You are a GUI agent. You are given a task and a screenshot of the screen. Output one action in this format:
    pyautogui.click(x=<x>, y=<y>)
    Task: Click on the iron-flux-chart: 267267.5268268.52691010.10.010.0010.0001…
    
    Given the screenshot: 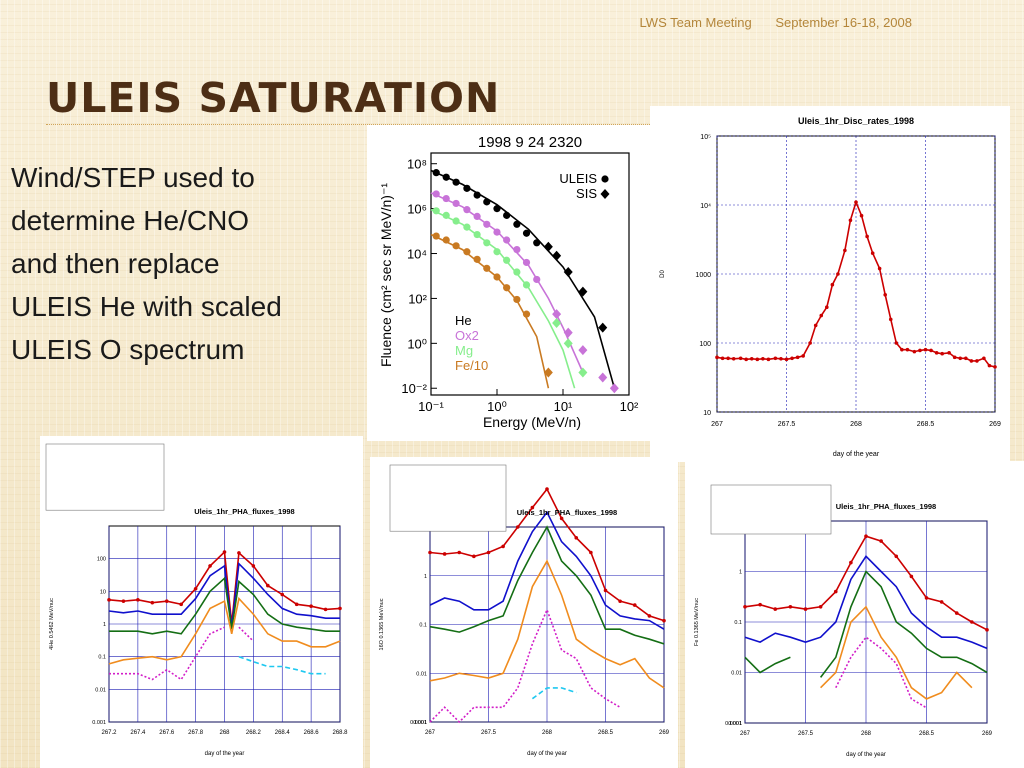 What is the action you would take?
    pyautogui.click(x=854, y=614)
    